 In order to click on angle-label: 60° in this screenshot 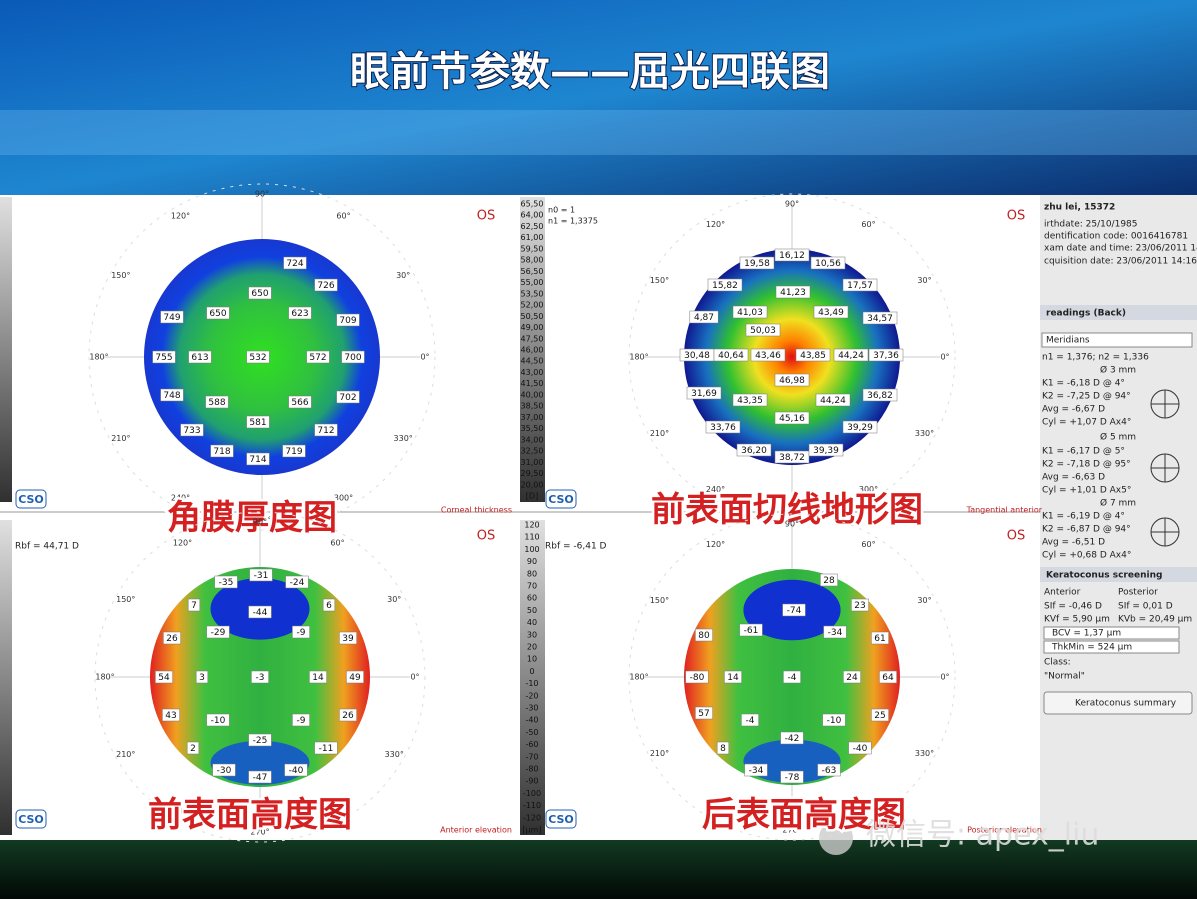, I will do `click(337, 542)`.